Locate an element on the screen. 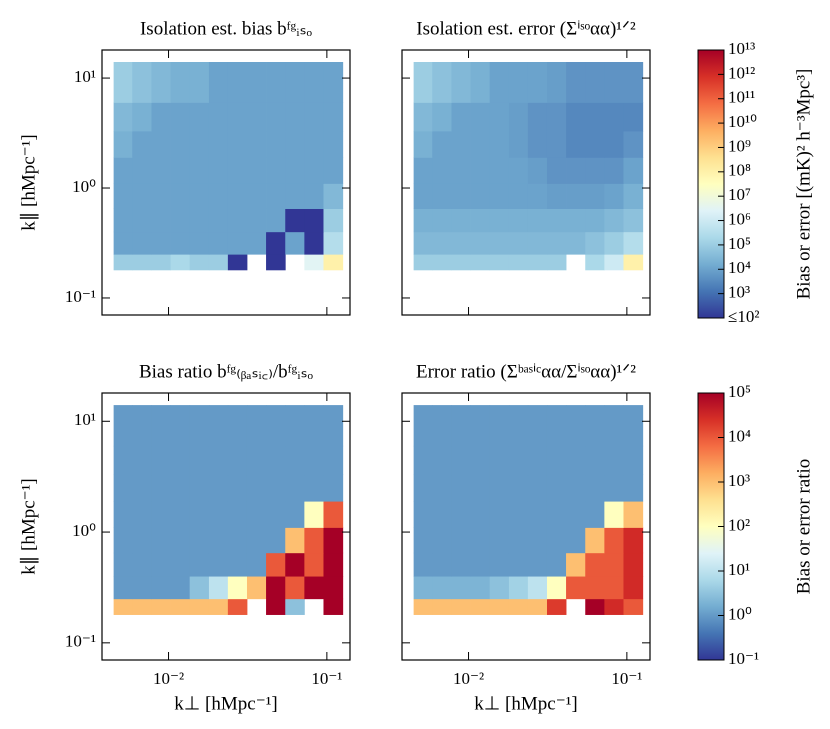 This screenshot has width=830, height=729. colorbar-tick-label: 10⁴ is located at coordinates (739, 267).